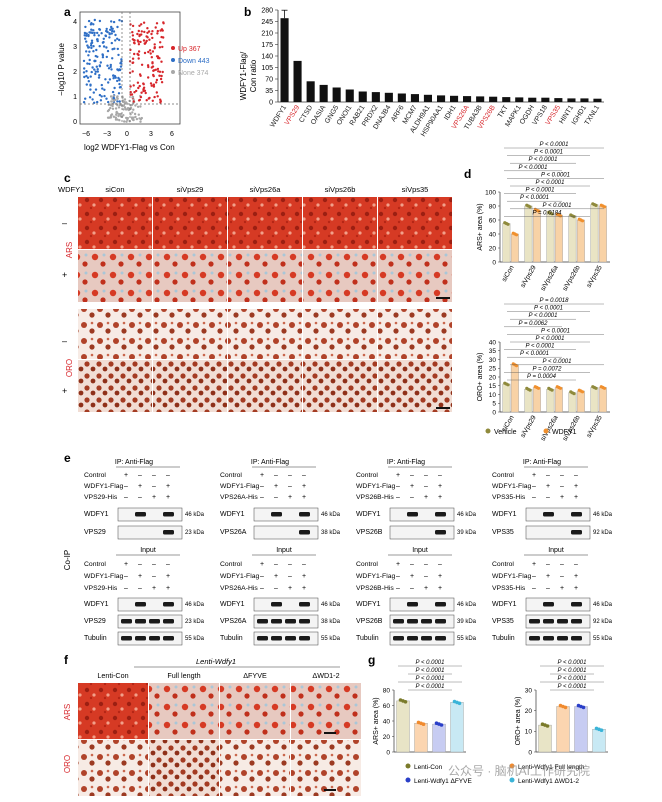 The image size is (662, 802). What do you see at coordinates (173, 48) in the screenshot?
I see `legend-dot-up` at bounding box center [173, 48].